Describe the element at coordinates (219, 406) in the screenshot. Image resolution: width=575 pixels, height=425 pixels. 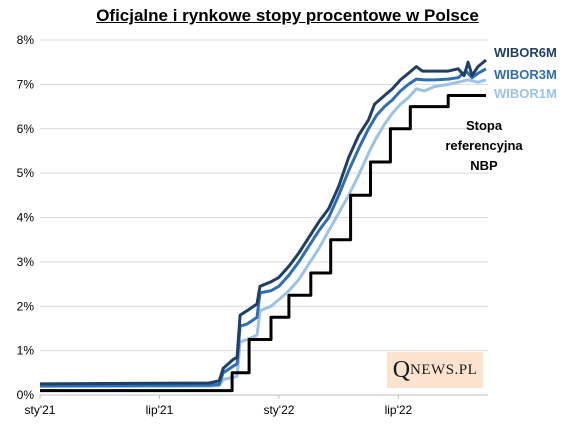
I see `x-axis-ticks: sty'21 lip'21 sty'22 lip'22` at that location.